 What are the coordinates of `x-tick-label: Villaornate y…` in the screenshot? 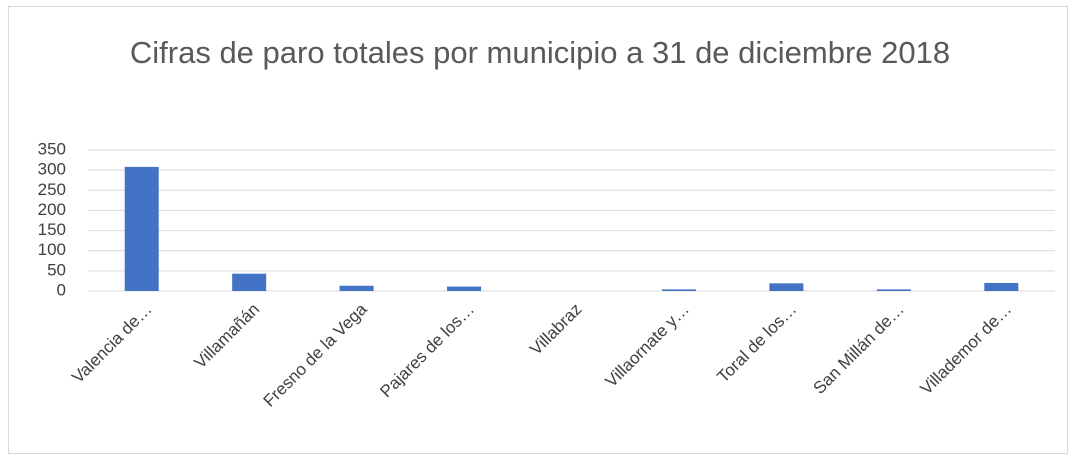 It's located at (647, 345).